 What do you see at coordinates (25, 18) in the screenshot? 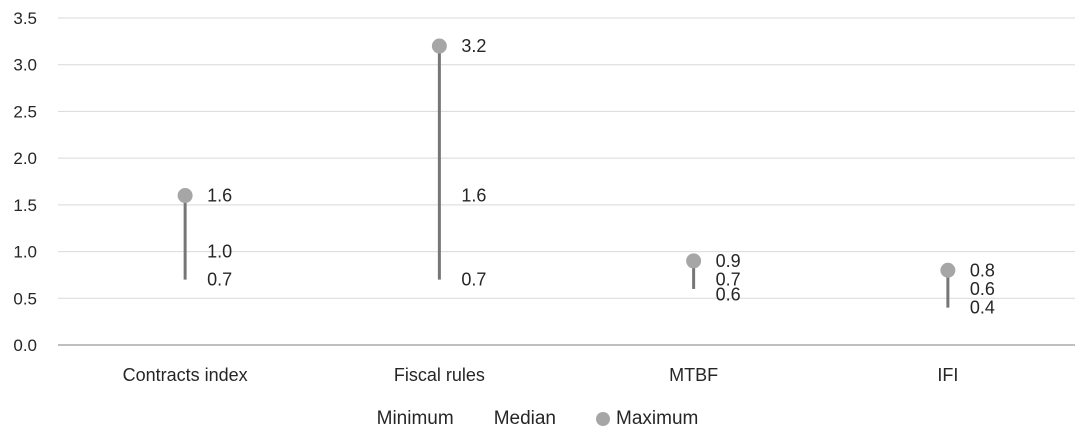
I see `y-tick-label: 3.5` at bounding box center [25, 18].